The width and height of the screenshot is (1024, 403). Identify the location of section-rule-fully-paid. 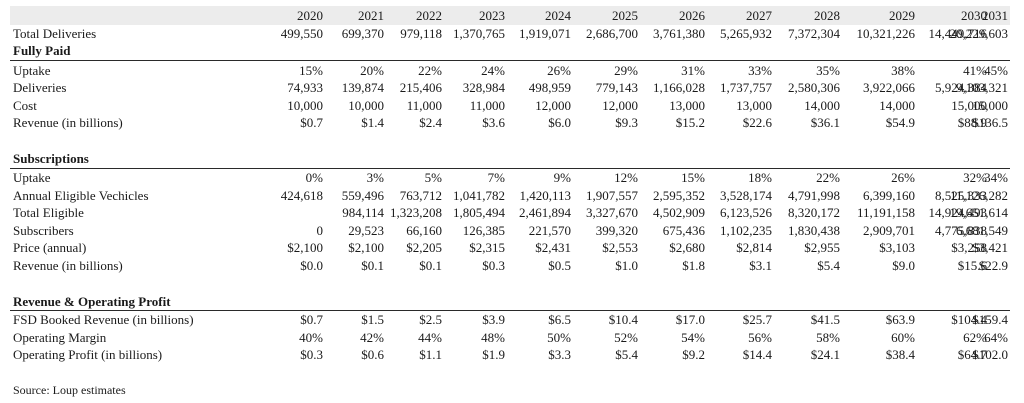
(510, 60).